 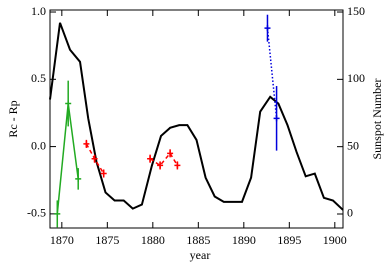 What do you see at coordinates (38, 145) in the screenshot?
I see `y-tick-label: 0.0` at bounding box center [38, 145].